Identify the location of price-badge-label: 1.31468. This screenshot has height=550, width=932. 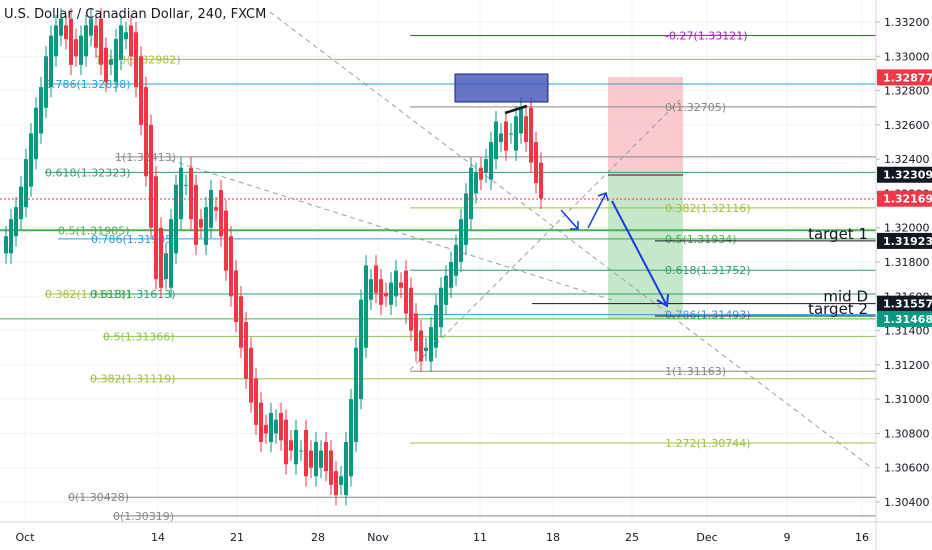
(907, 319).